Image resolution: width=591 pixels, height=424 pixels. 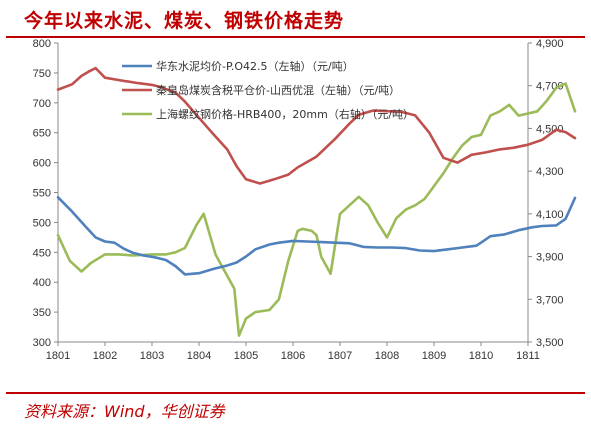 What do you see at coordinates (550, 343) in the screenshot?
I see `right-tick-label: 3,500` at bounding box center [550, 343].